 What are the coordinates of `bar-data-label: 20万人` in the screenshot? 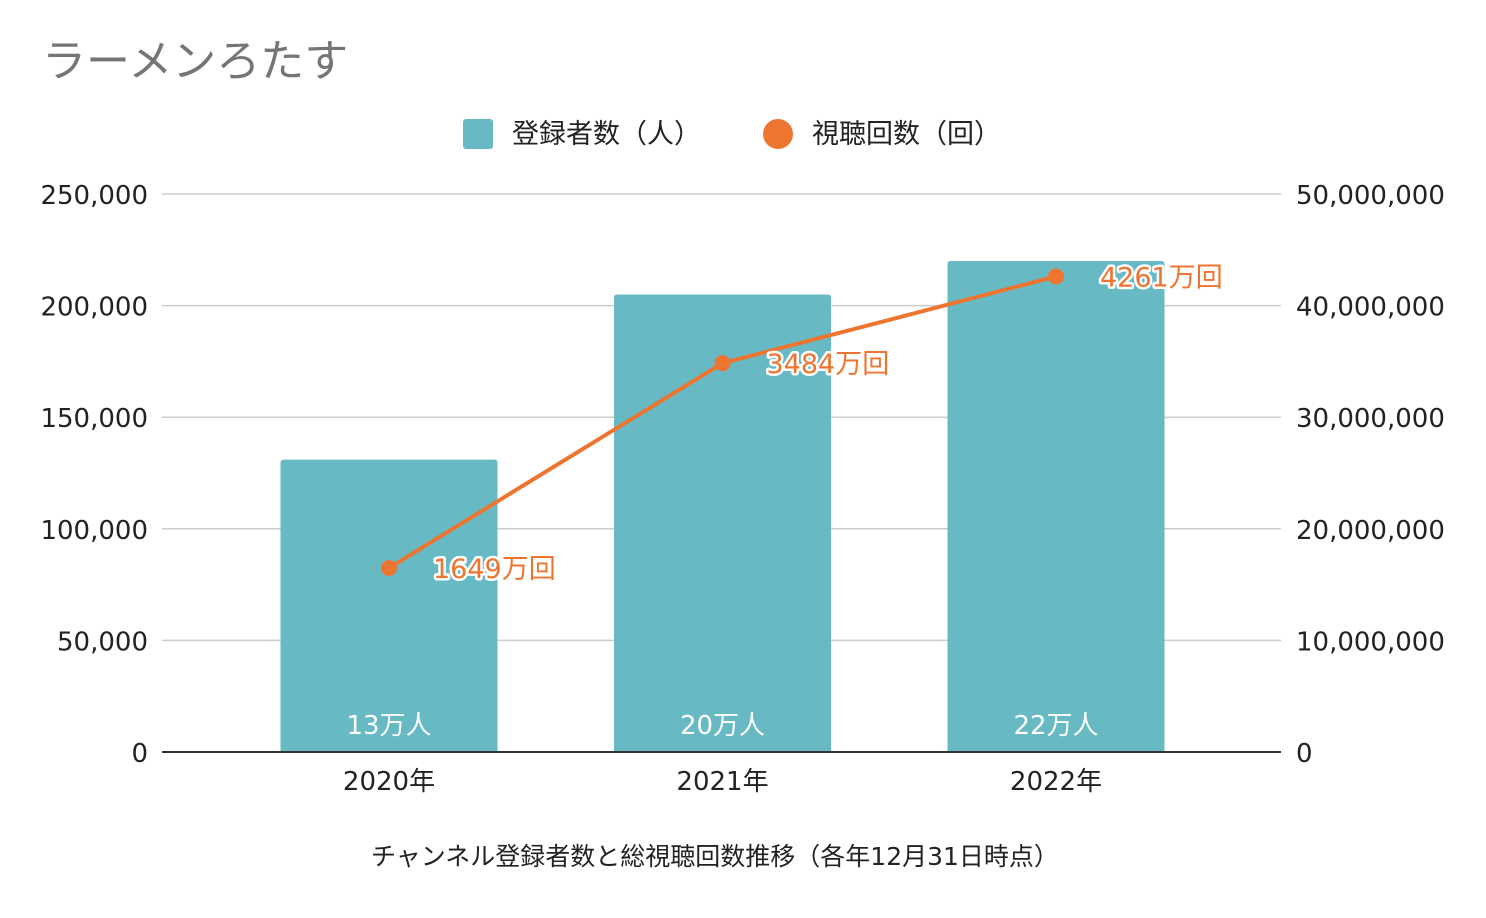 It's located at (722, 726).